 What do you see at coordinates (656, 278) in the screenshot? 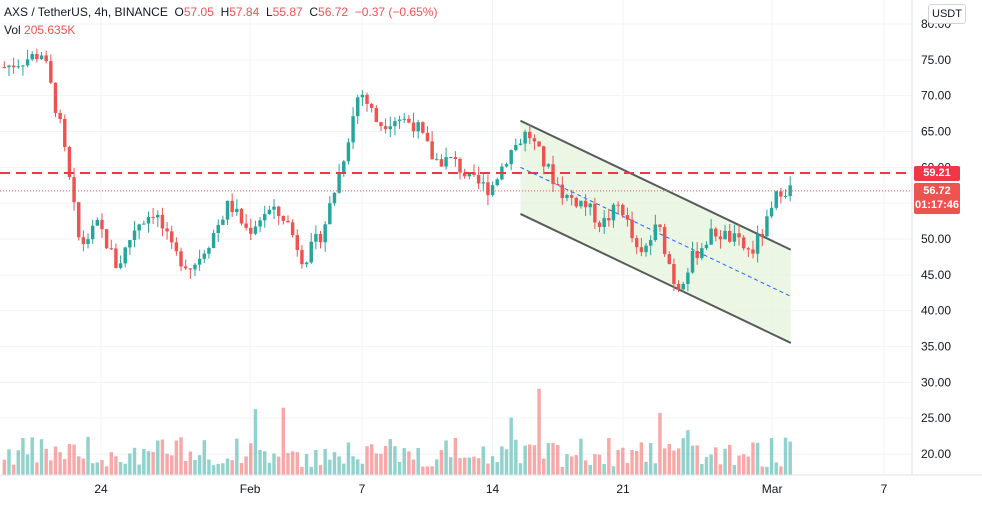
I see `channel-lower-line` at bounding box center [656, 278].